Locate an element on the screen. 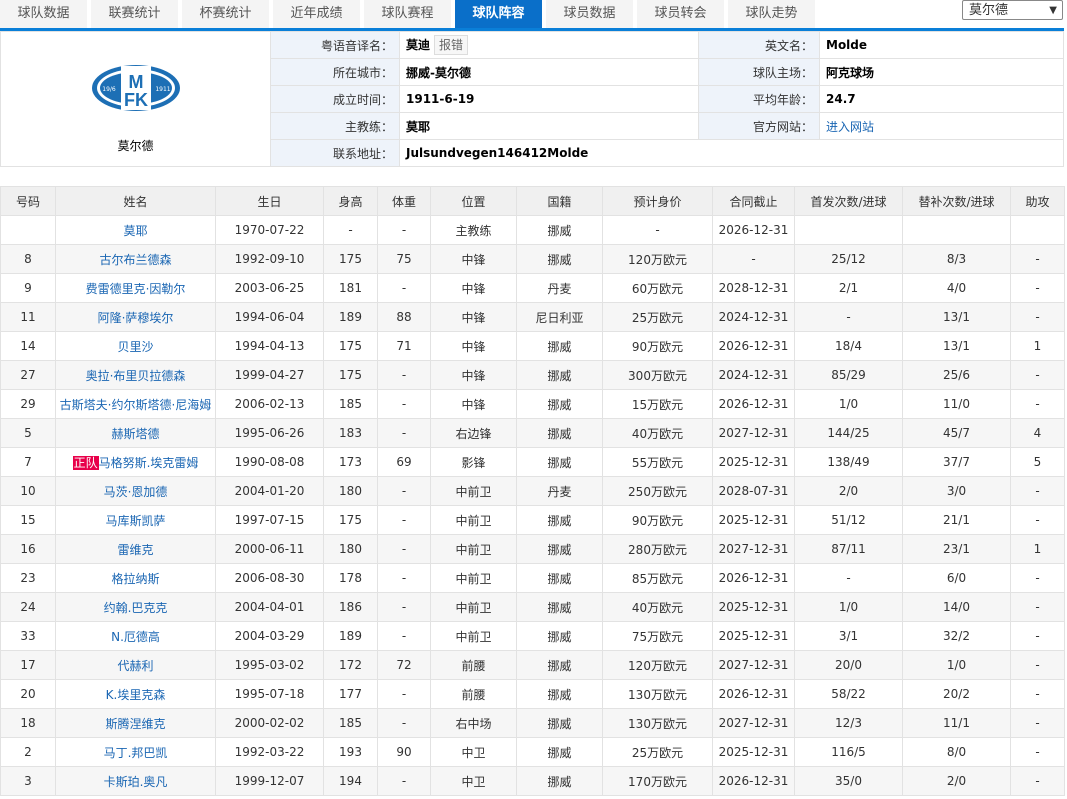 This screenshot has height=799, width=1067. table-cell: 2/0 is located at coordinates (956, 781).